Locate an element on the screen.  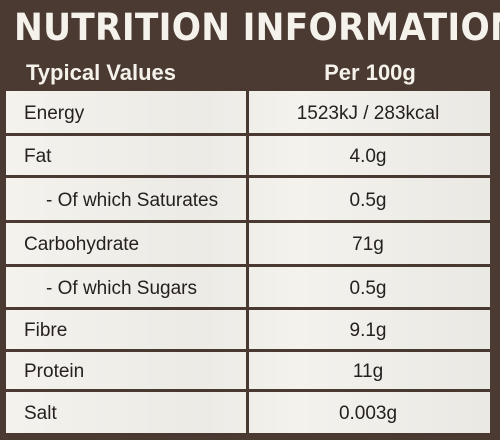
row-value: 4.0g is located at coordinates (368, 156).